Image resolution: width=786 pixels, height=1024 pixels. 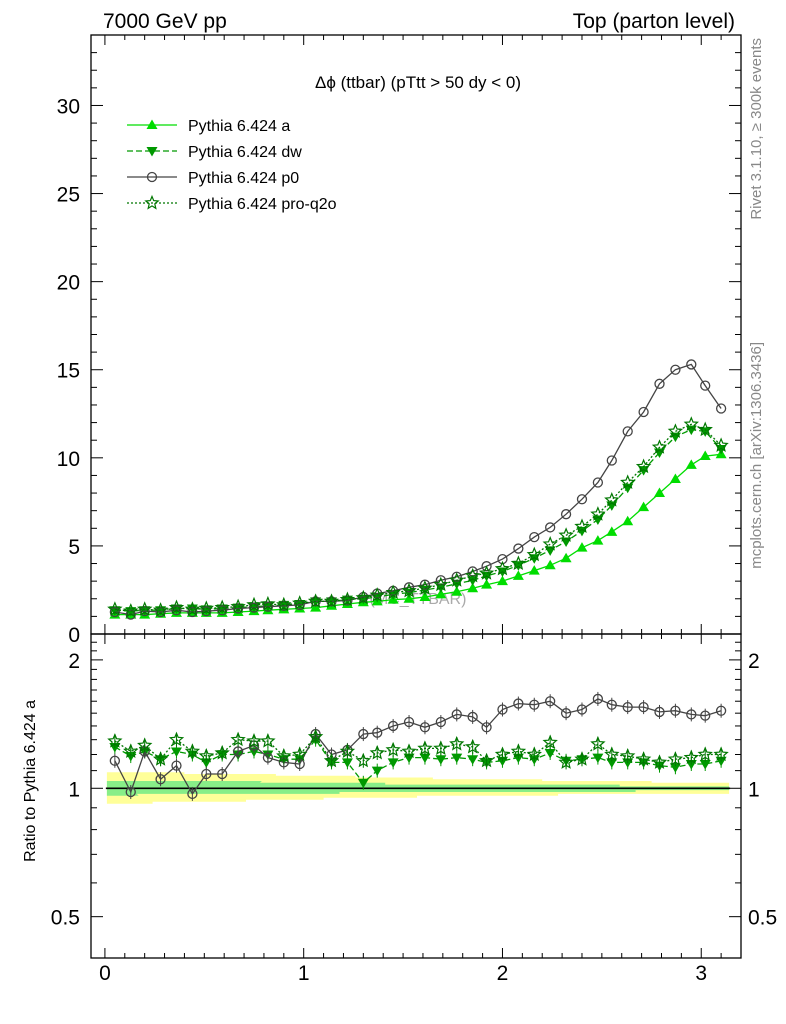 What do you see at coordinates (74, 789) in the screenshot?
I see `ratio-y-tick-label: 1` at bounding box center [74, 789].